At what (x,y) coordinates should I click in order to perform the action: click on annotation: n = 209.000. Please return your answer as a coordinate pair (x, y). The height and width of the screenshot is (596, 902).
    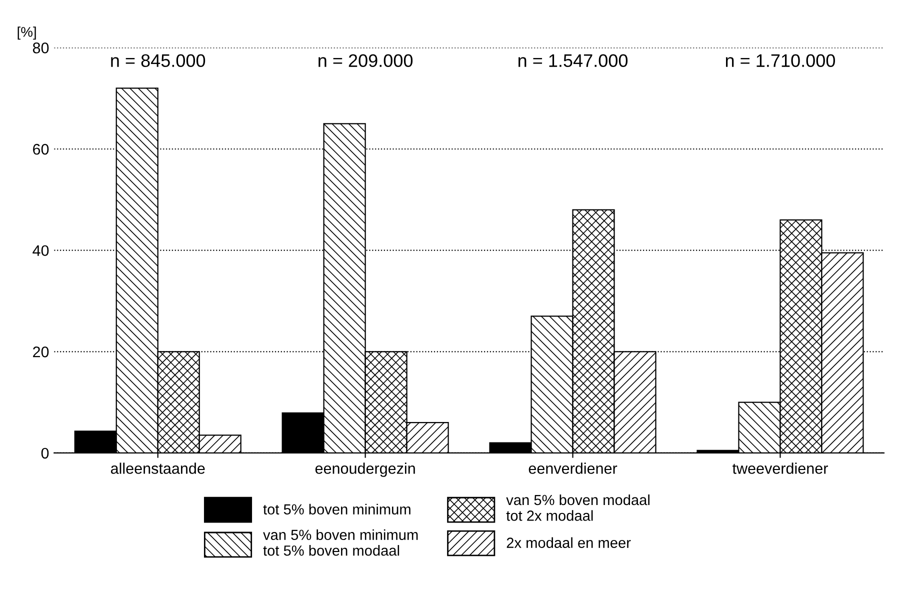
    Looking at the image, I should click on (365, 61).